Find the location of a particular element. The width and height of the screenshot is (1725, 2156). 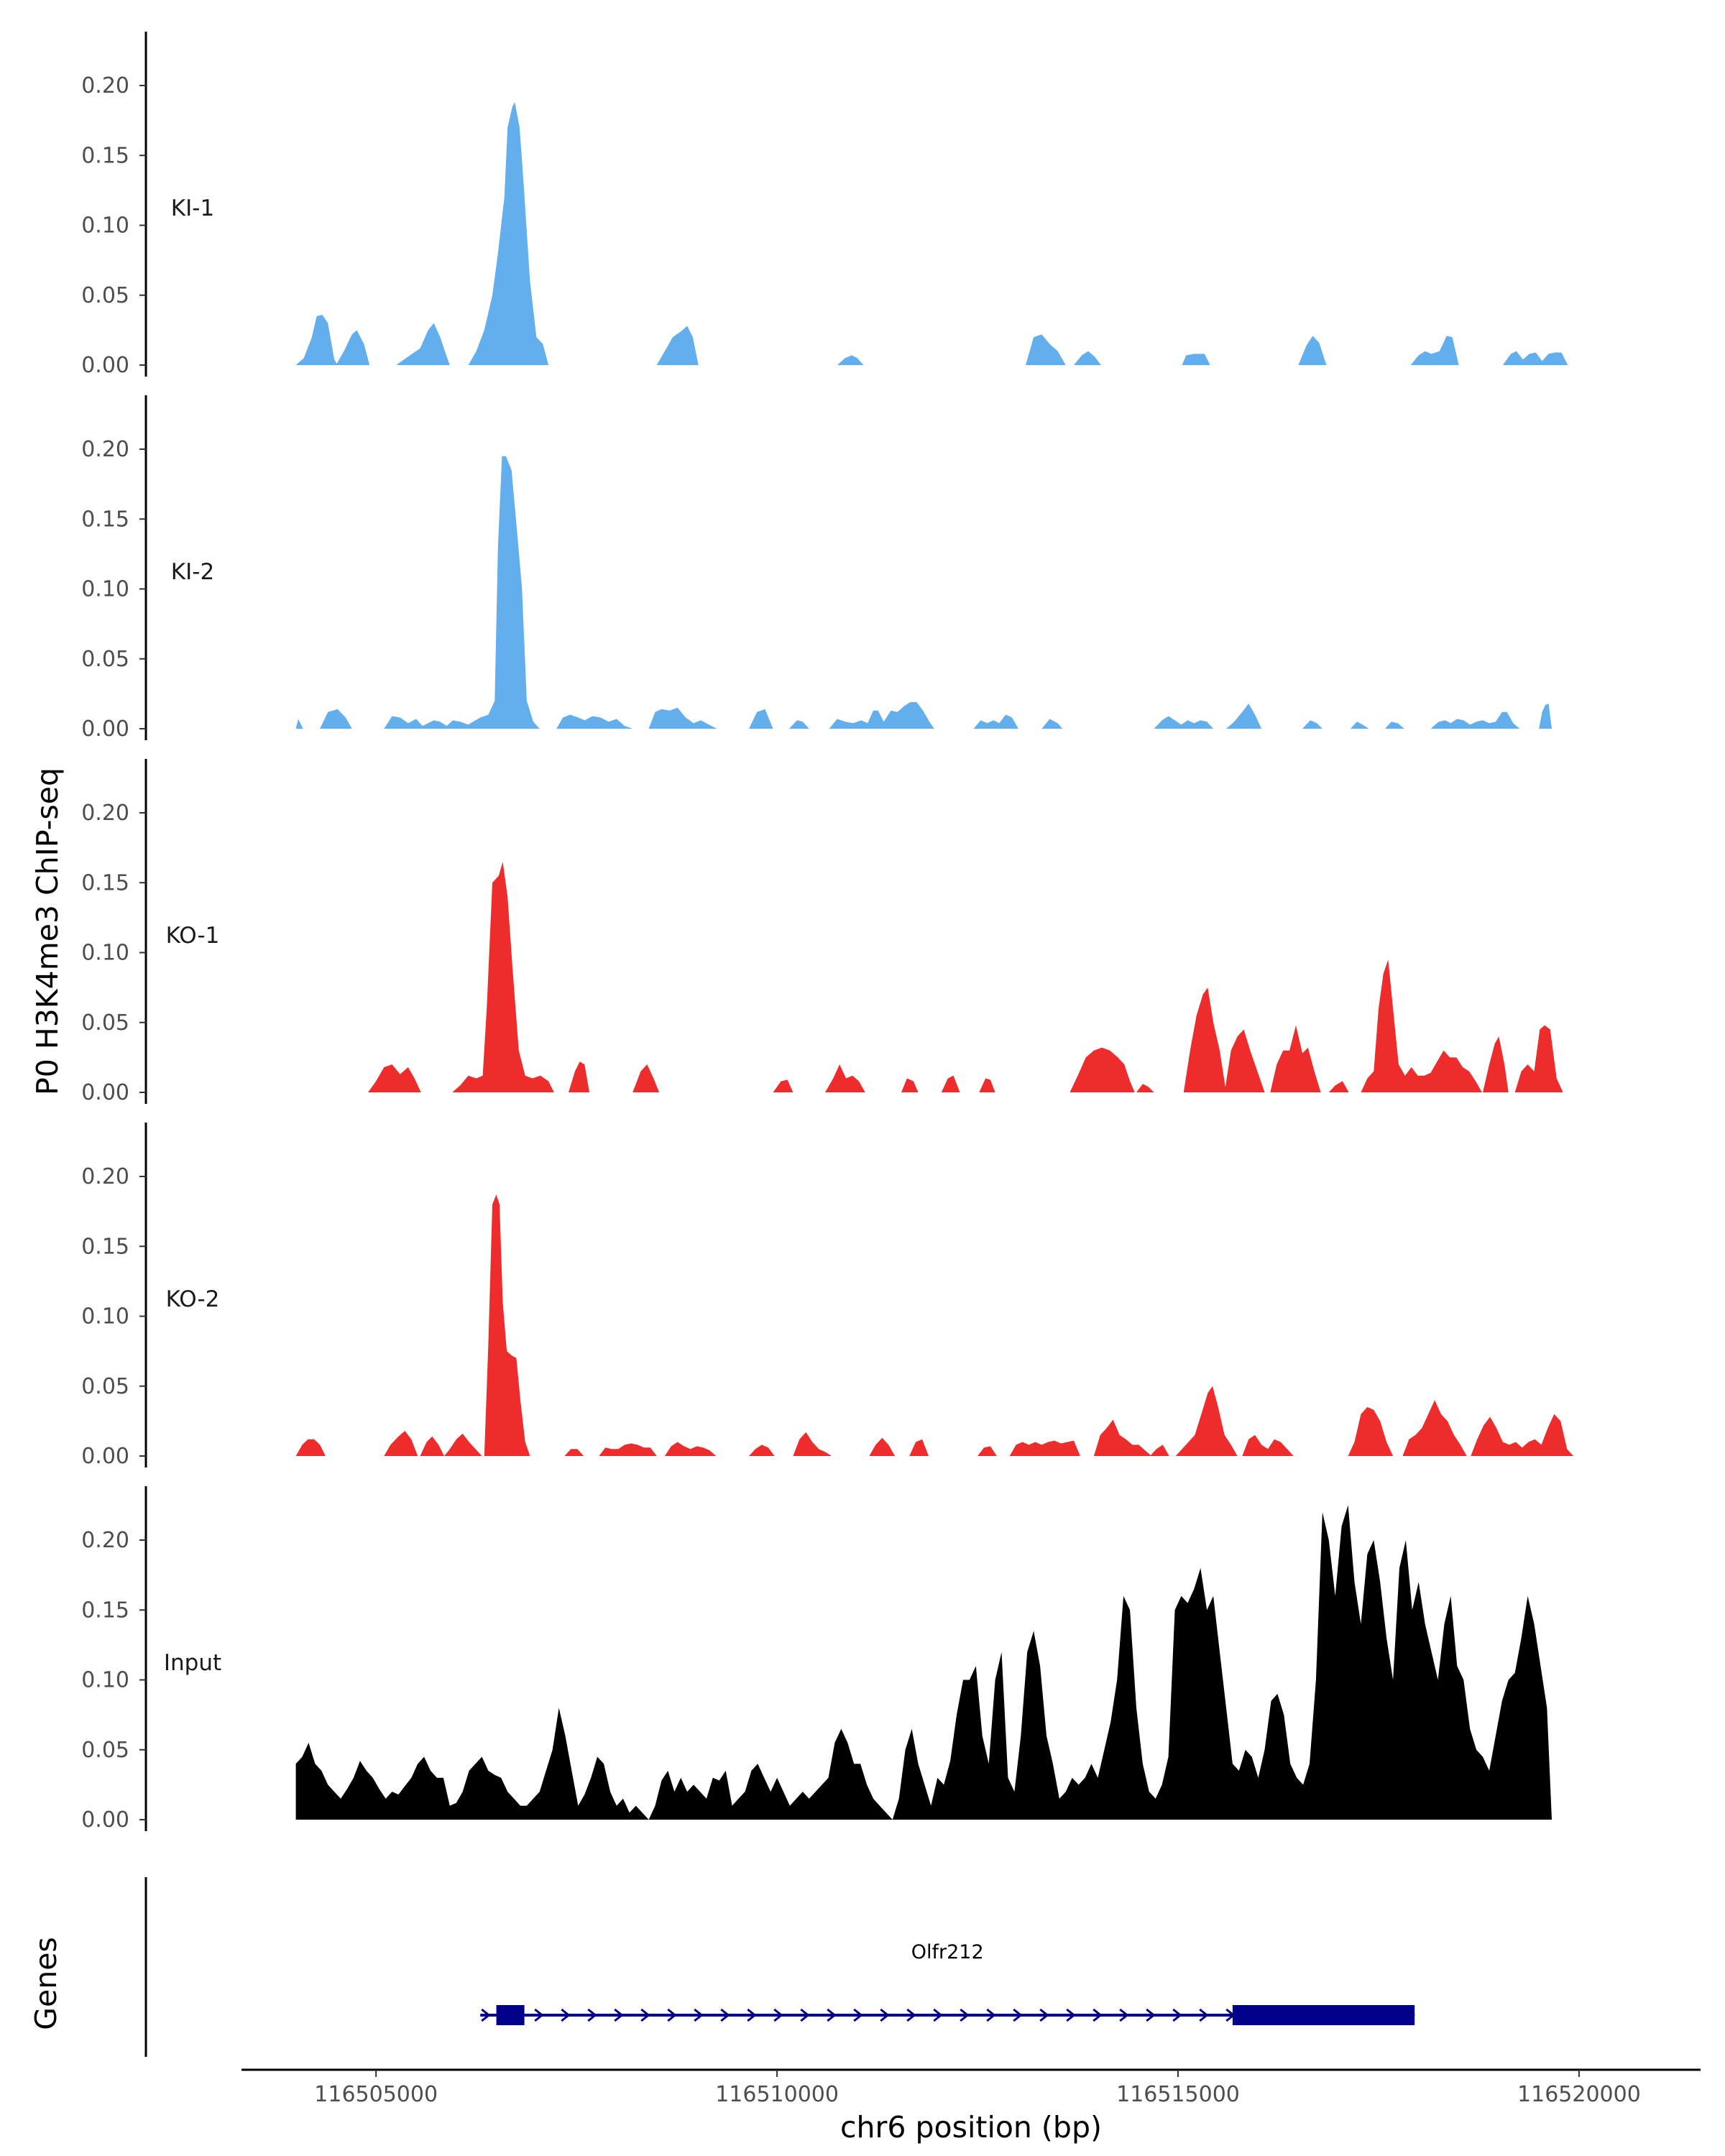

track-input: 0.00 0.05 0.10 0.15 0.20 Input is located at coordinates (816, 1659).